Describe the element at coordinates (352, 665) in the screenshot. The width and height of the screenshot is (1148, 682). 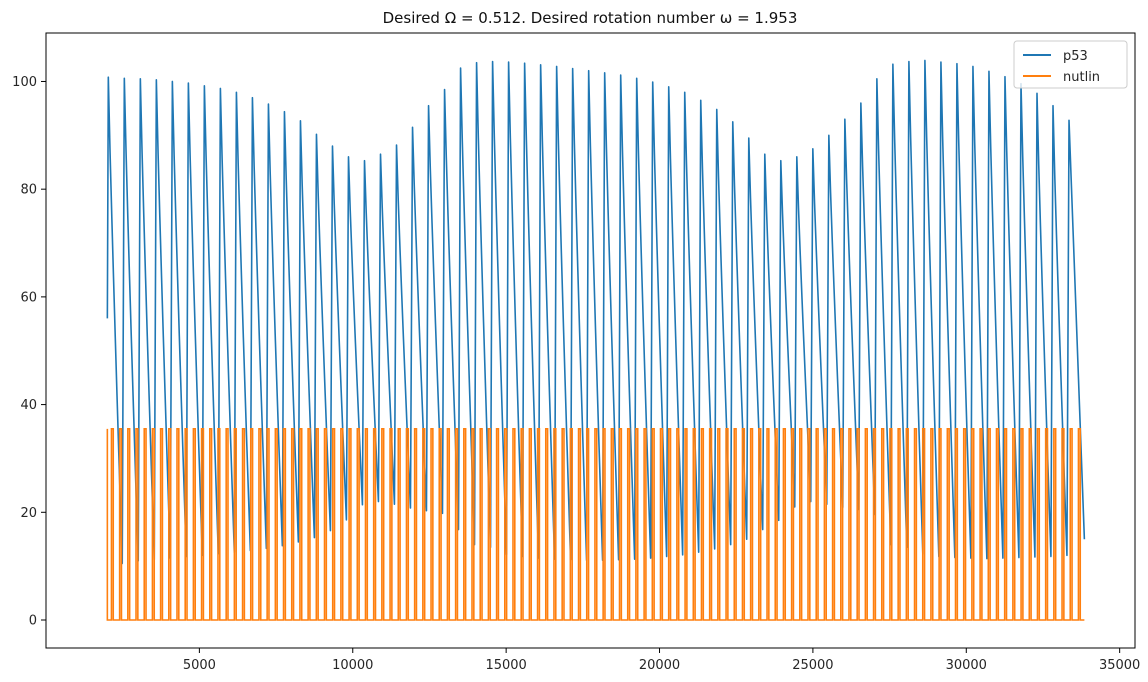
I see `x-tick-label: 10000` at that location.